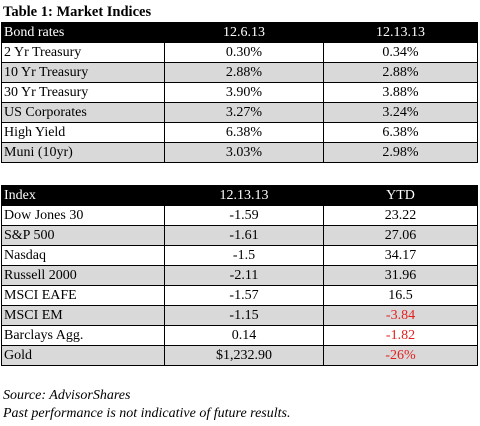 The height and width of the screenshot is (426, 480). Describe the element at coordinates (244, 255) in the screenshot. I see `row-value: -1.5` at that location.